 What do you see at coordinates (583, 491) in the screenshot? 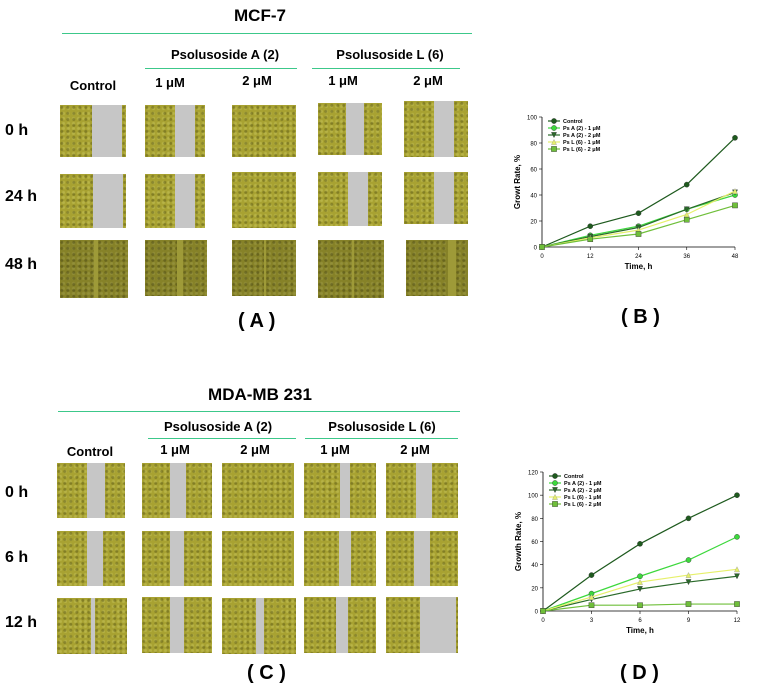
I see `legend-label: Ps A (2) - 2 μM` at bounding box center [583, 491].